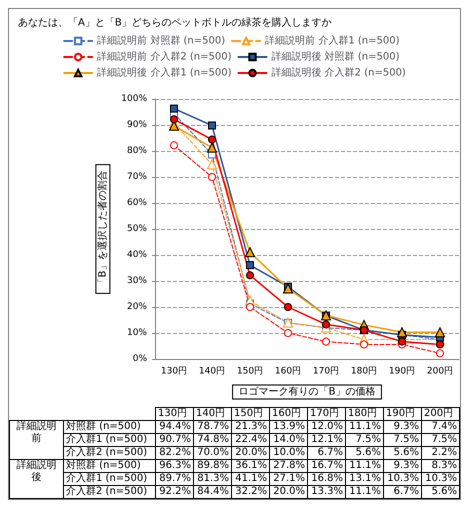 The width and height of the screenshot is (469, 522). I want to click on data-label: 12.0%, so click(327, 427).